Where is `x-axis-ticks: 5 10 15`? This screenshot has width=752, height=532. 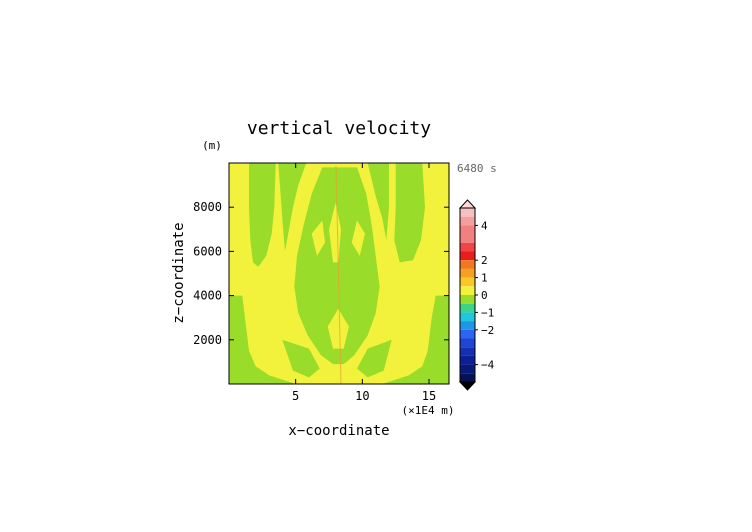 x-axis-ticks: 5 10 15 is located at coordinates (364, 283).